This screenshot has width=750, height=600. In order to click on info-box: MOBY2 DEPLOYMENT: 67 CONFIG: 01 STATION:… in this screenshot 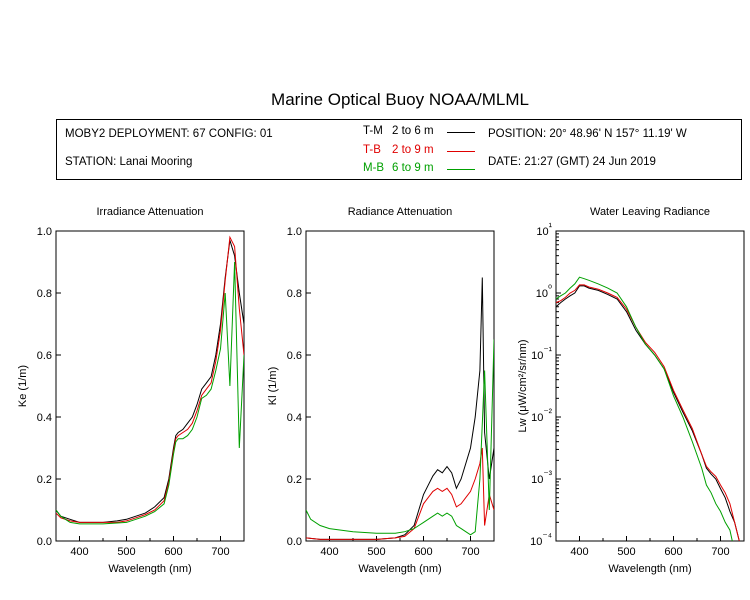, I will do `click(399, 149)`.